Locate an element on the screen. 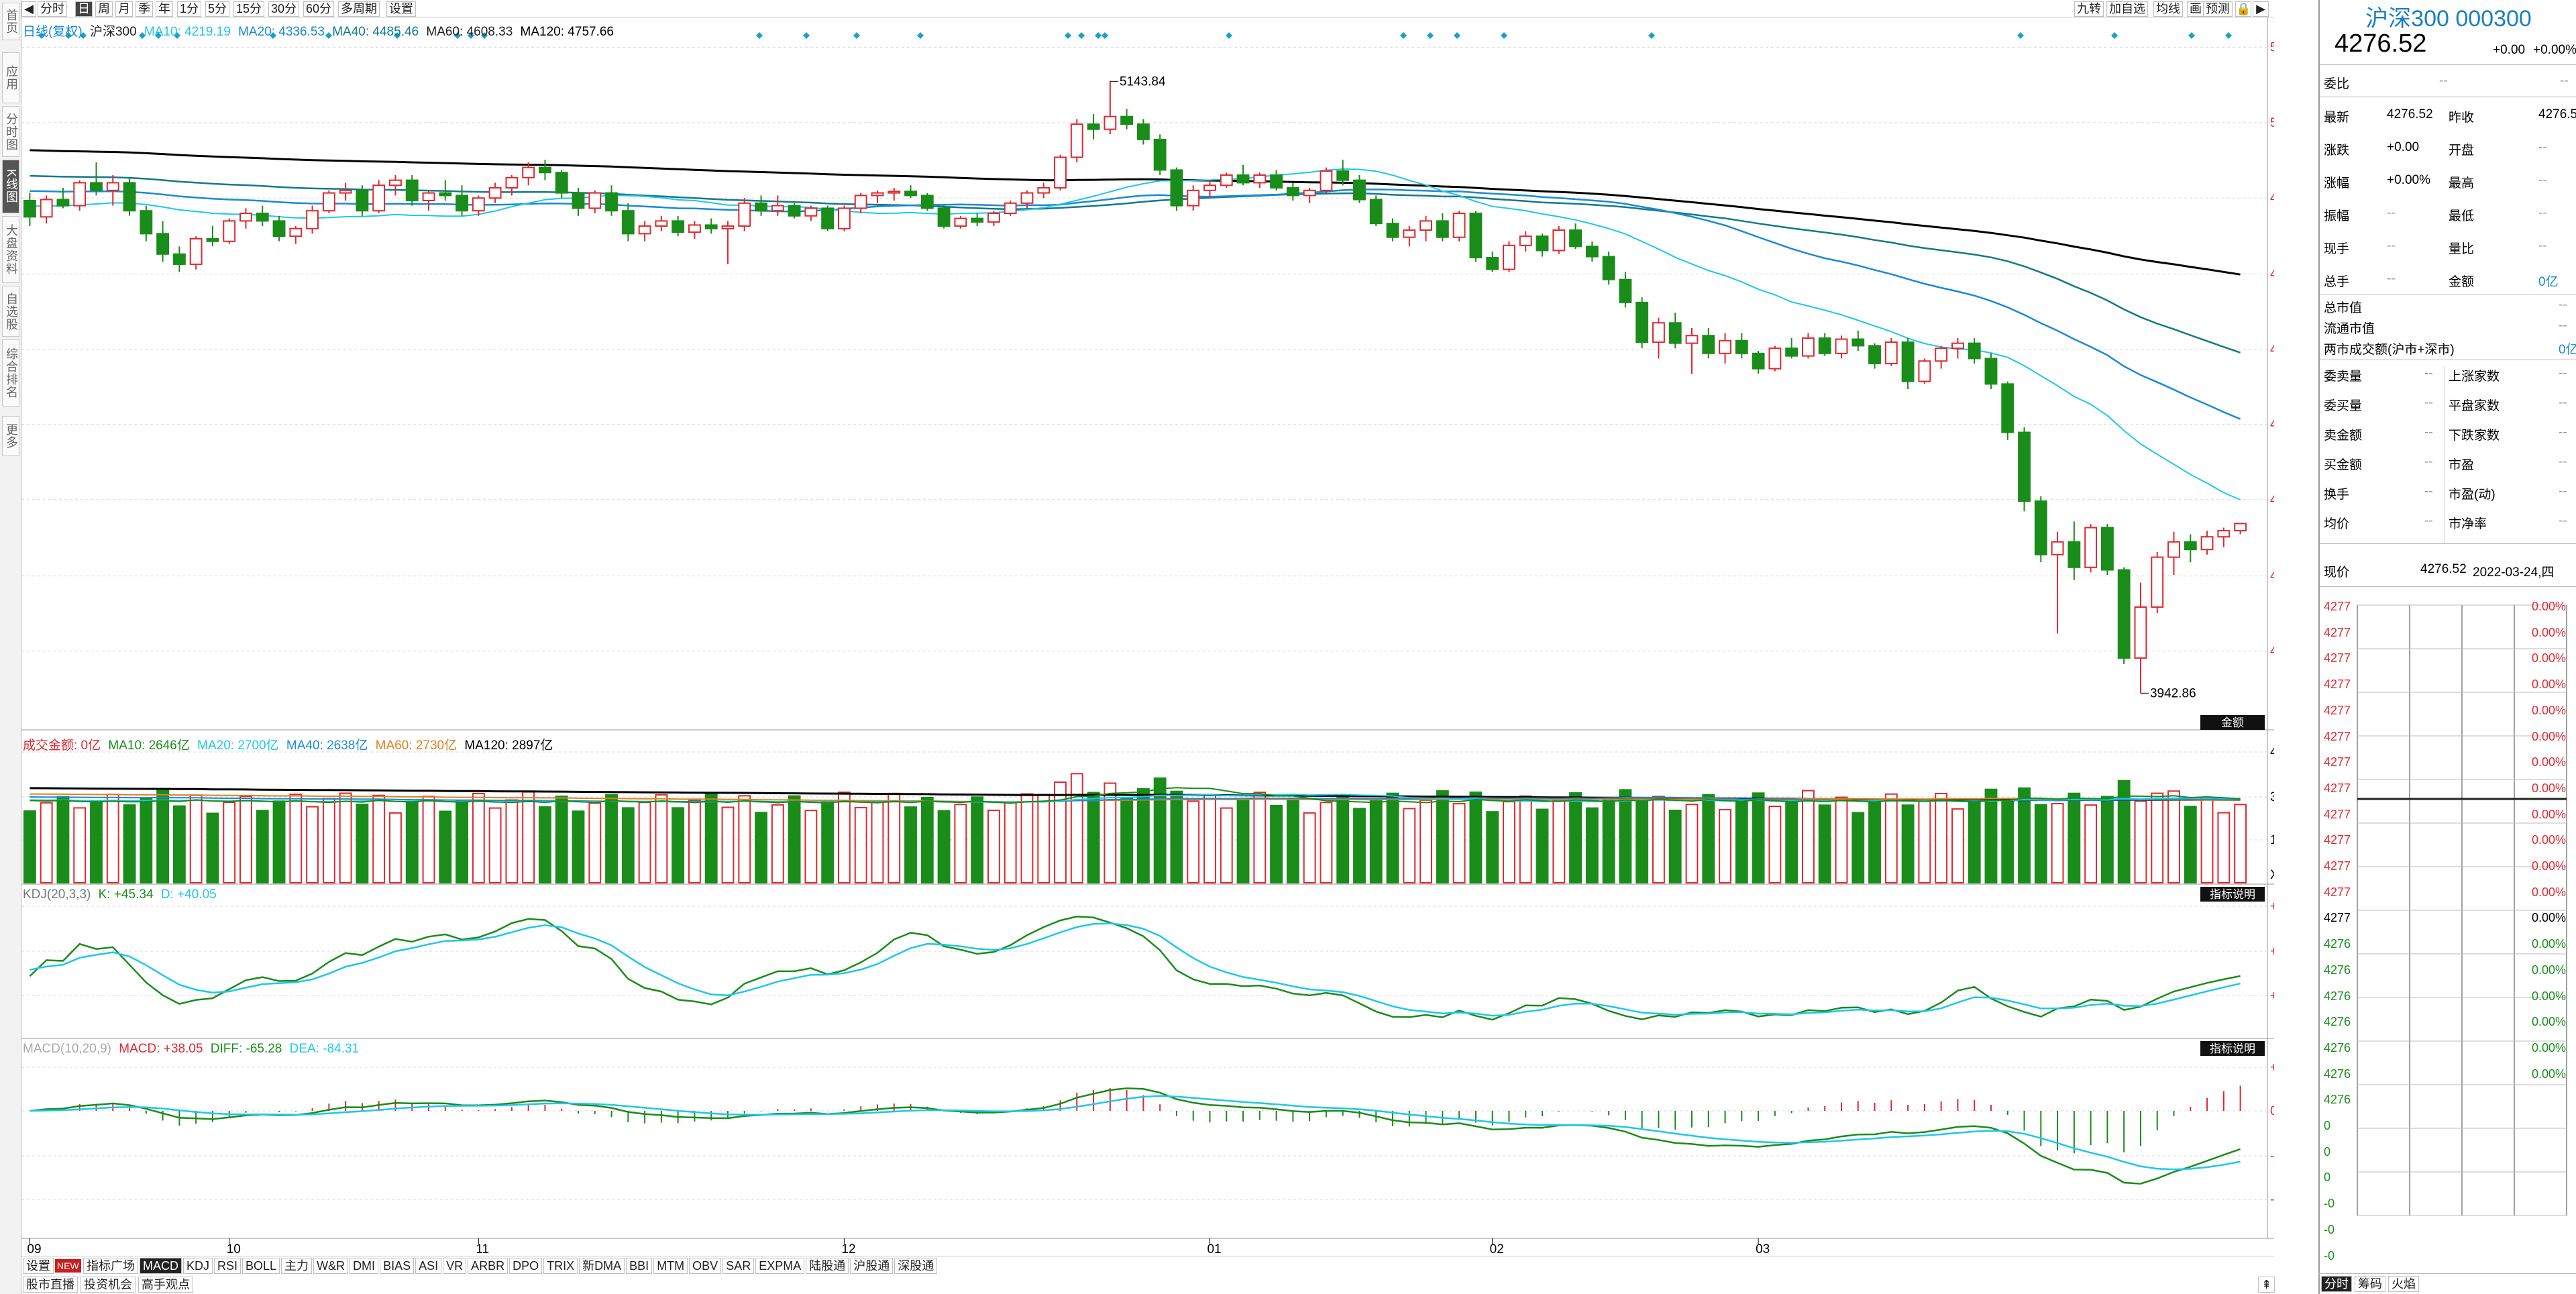 This screenshot has width=2576, height=1294. bottom-link-2: 高手观点 is located at coordinates (165, 1285).